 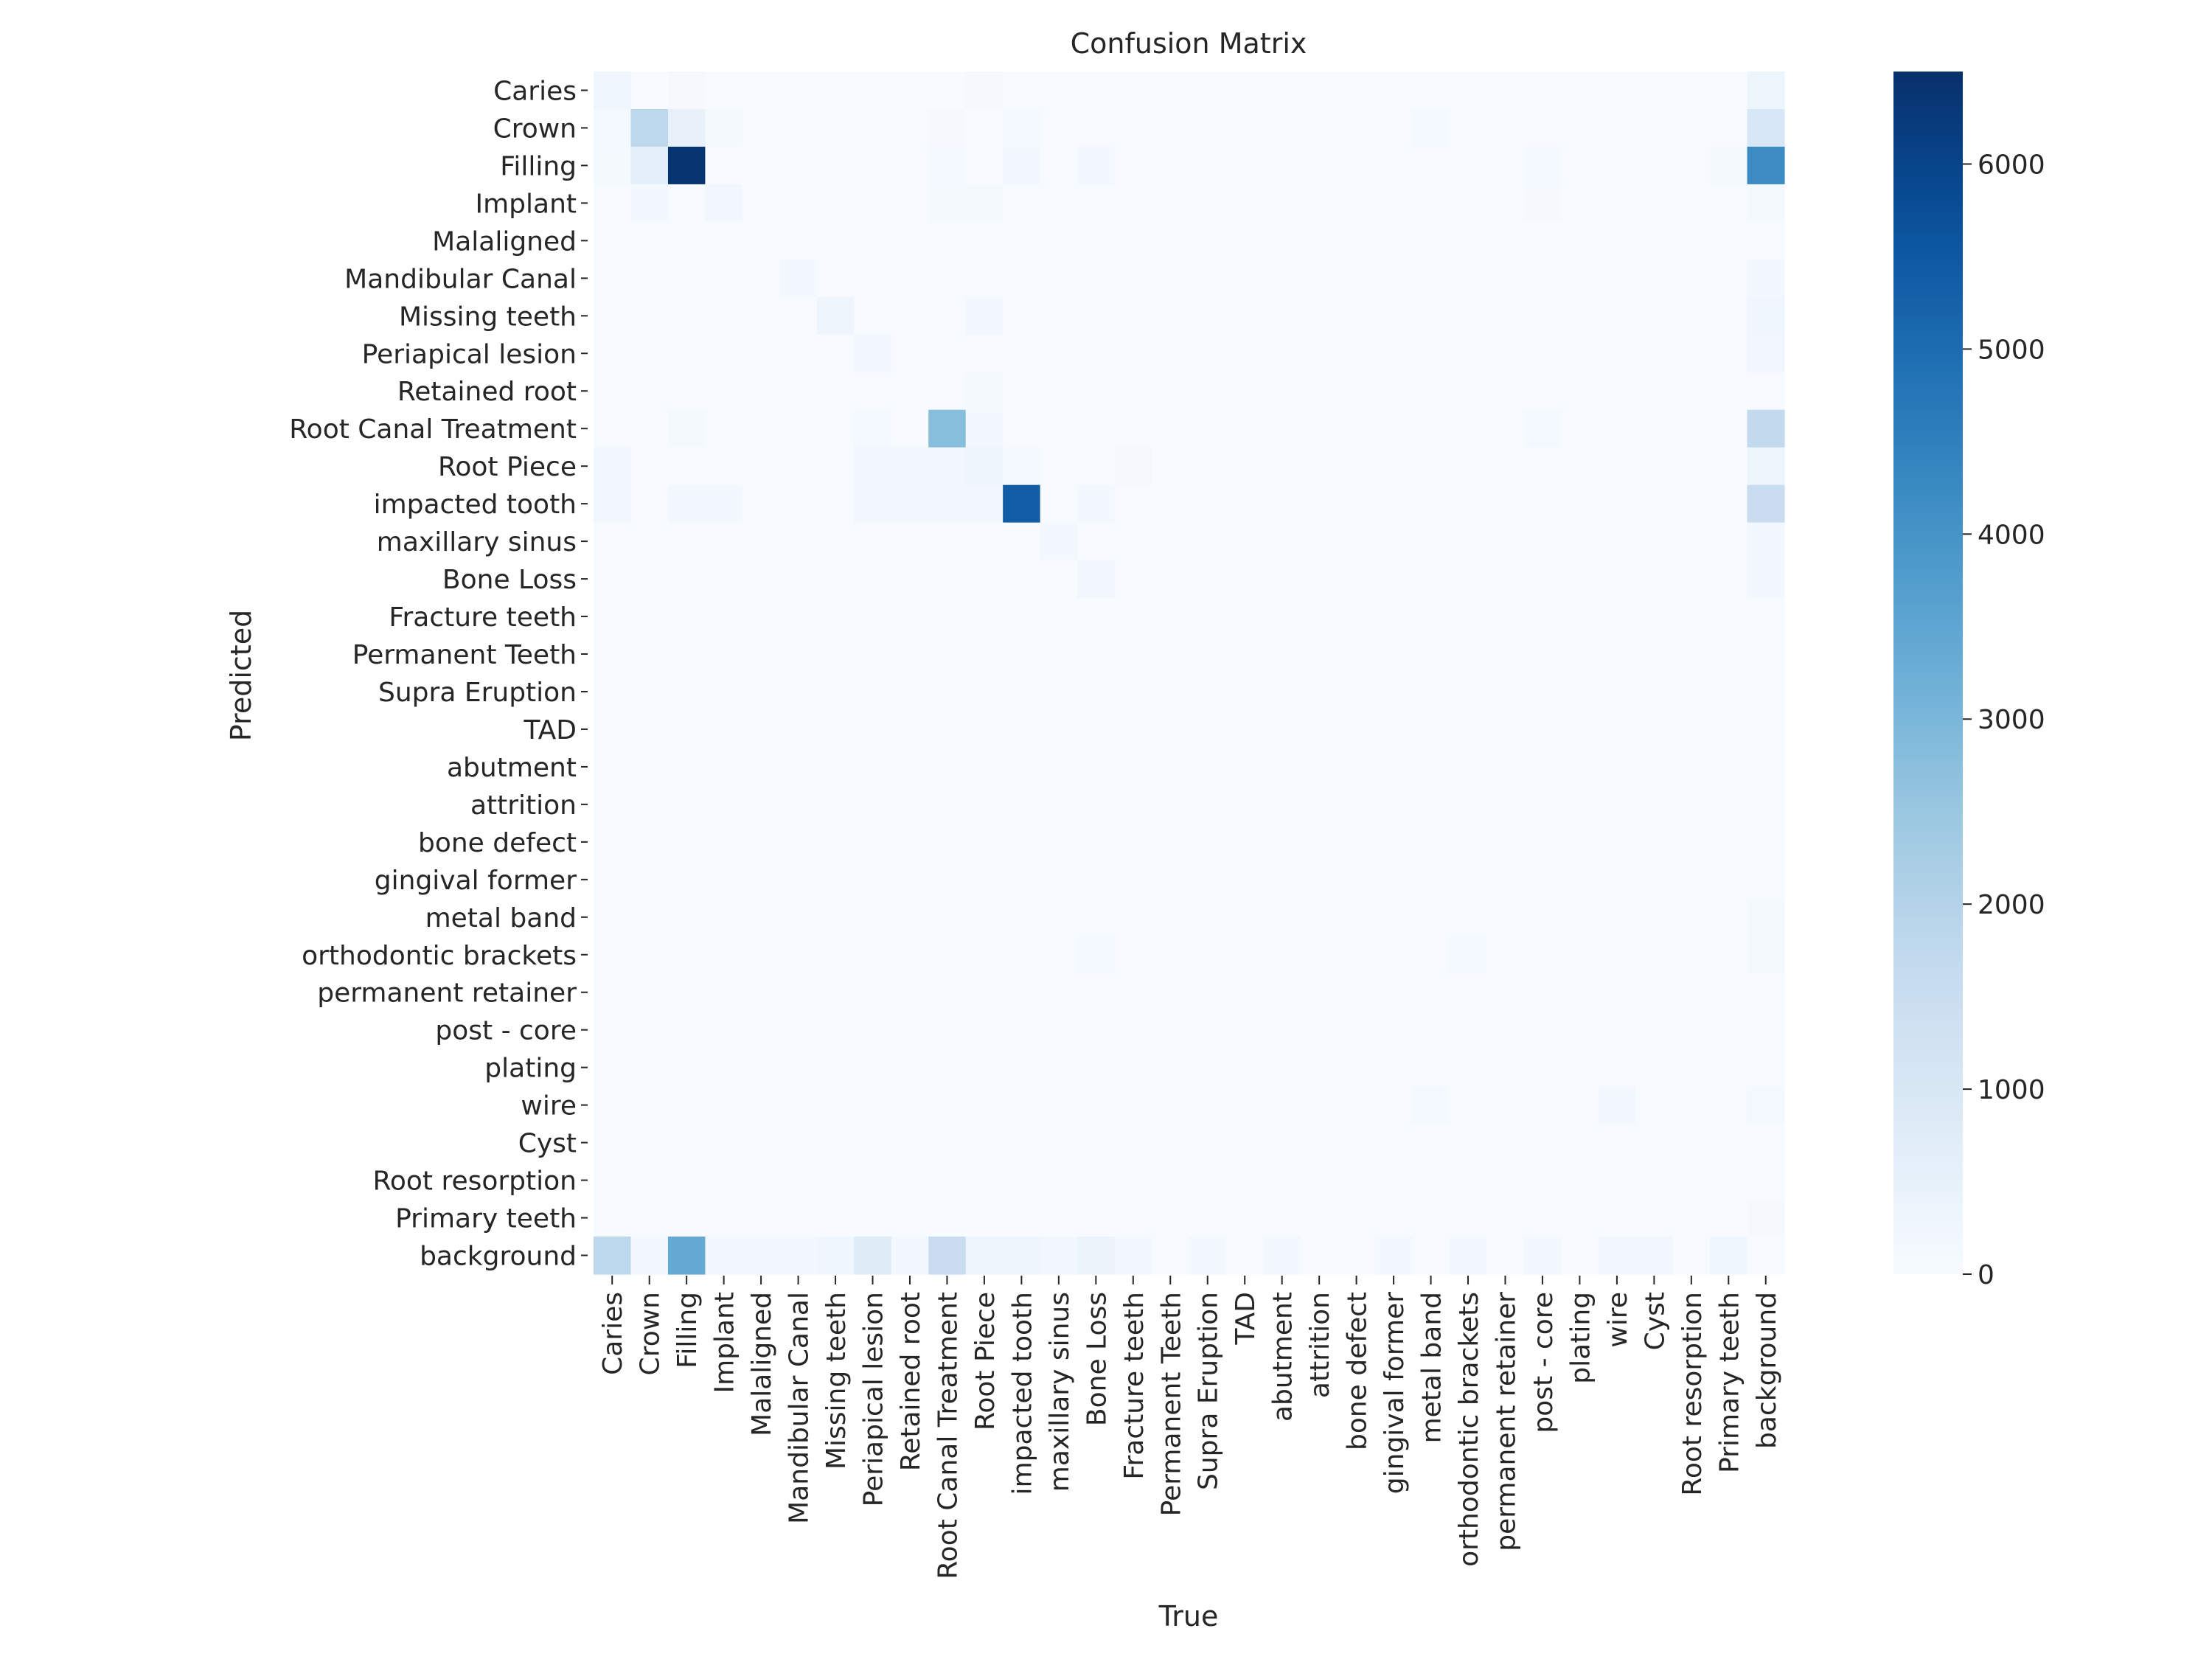 I want to click on x-tick-label: plating, so click(x=1580, y=1338).